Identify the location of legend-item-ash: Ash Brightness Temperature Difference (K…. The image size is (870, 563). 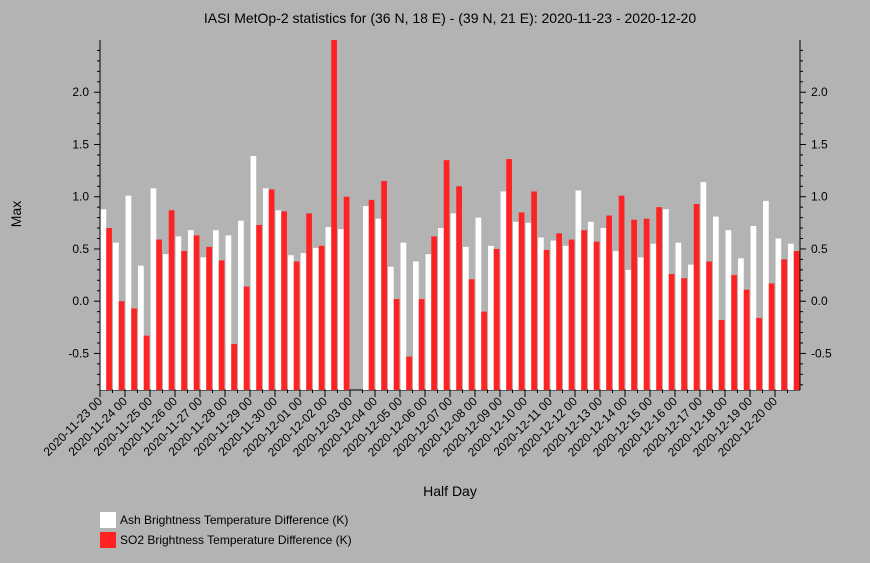
(224, 520).